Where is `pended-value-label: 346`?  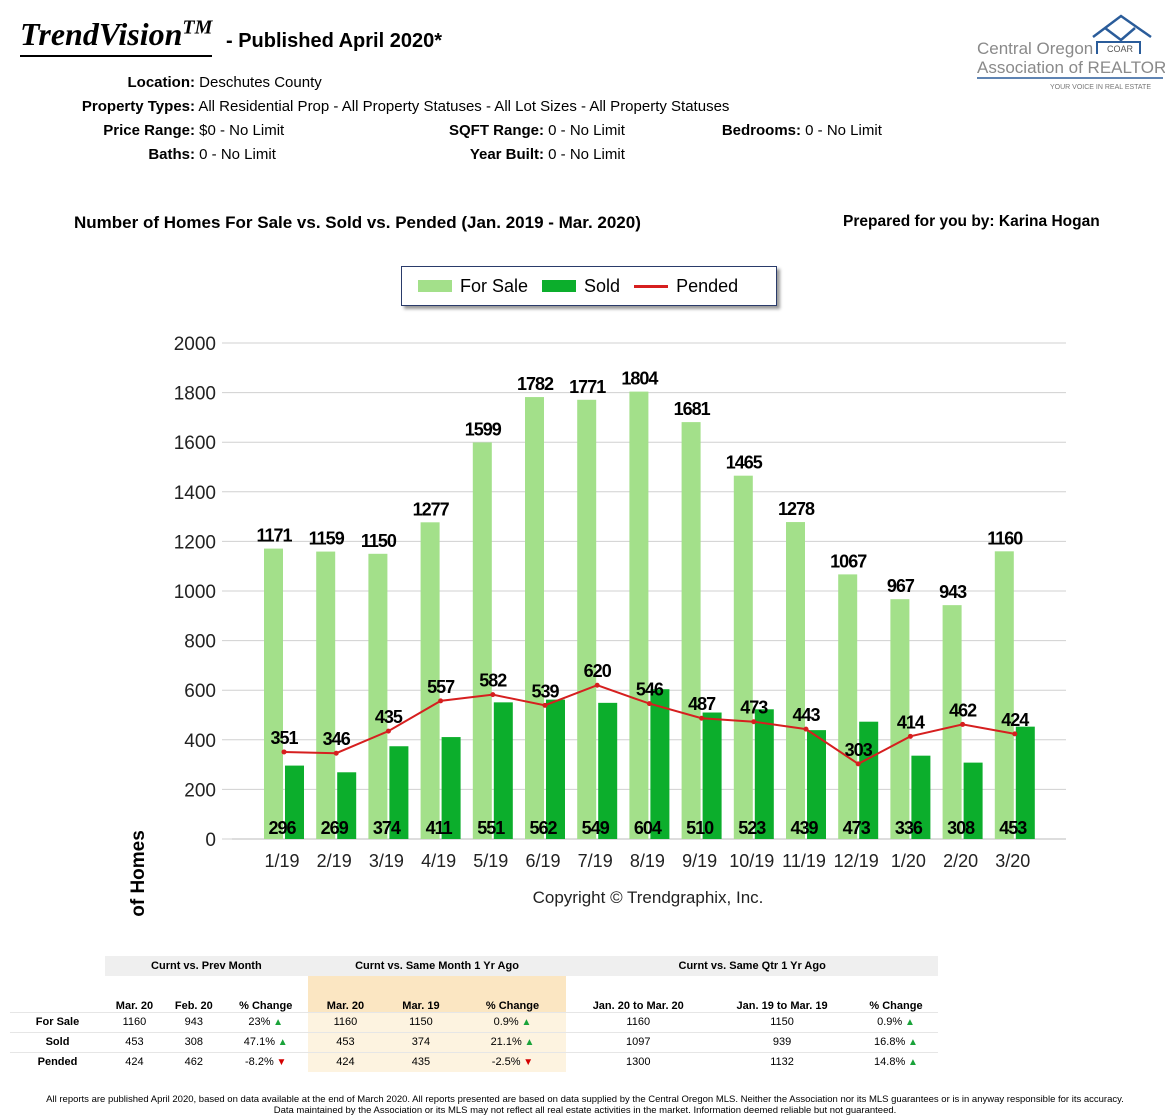
pended-value-label: 346 is located at coordinates (337, 739).